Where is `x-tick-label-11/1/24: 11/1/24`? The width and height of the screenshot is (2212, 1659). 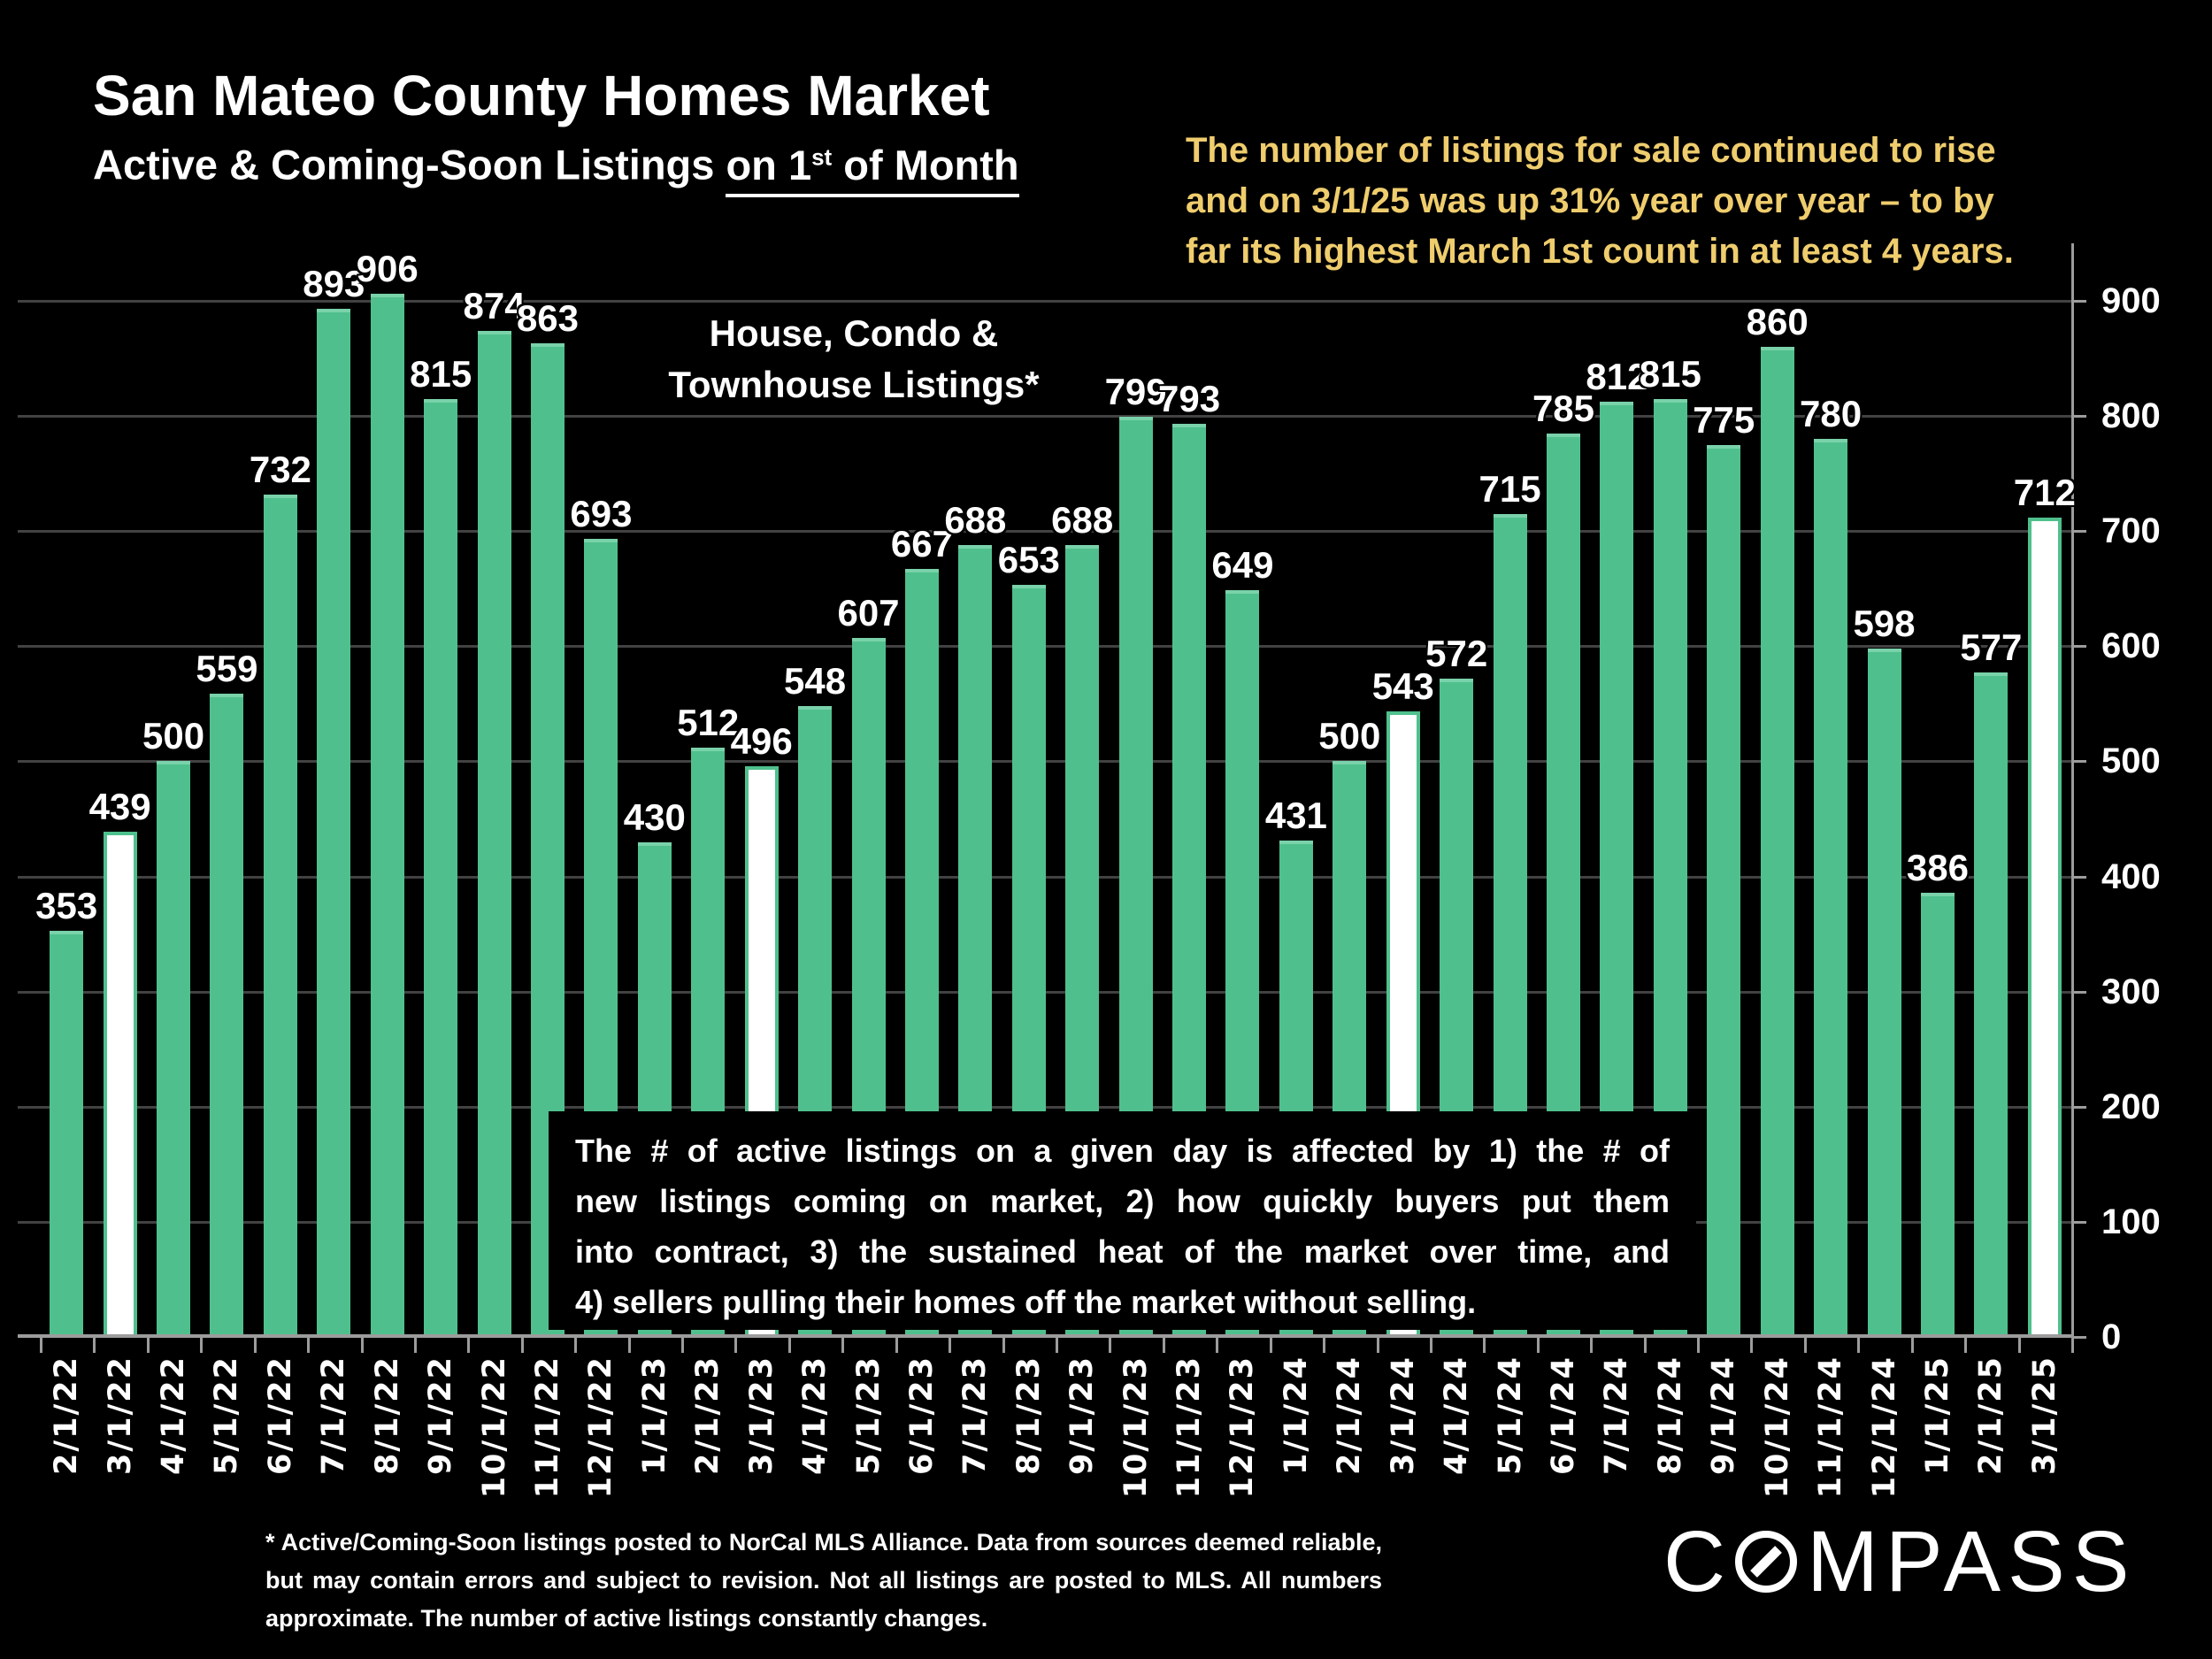
x-tick-label-11/1/24: 11/1/24 is located at coordinates (1831, 1427).